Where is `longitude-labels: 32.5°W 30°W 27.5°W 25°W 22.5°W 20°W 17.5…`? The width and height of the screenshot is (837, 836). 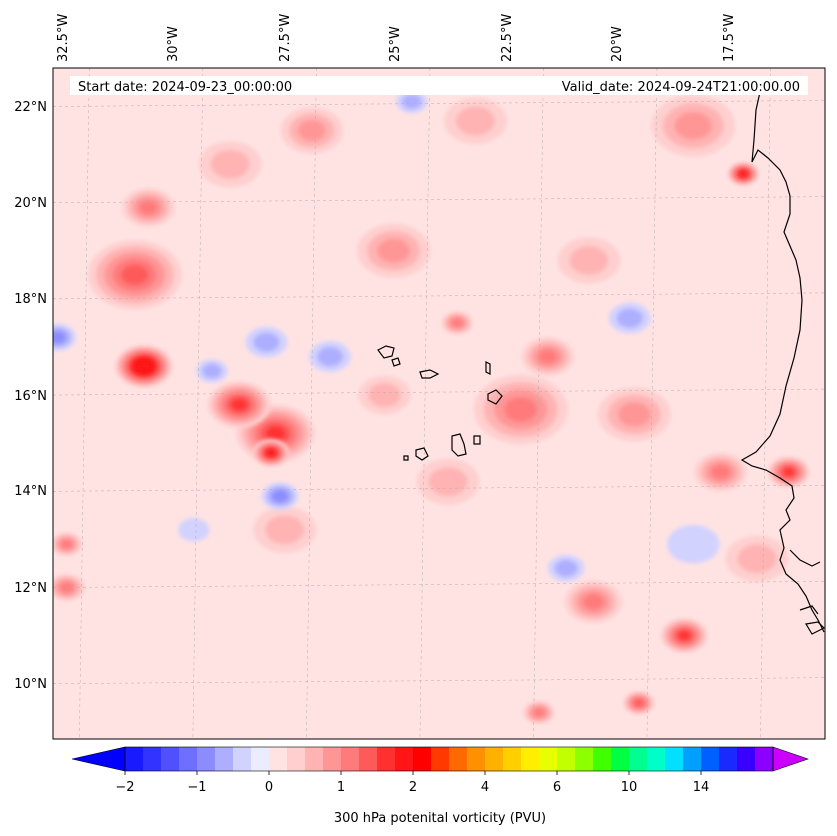
longitude-labels: 32.5°W 30°W 27.5°W 25°W 22.5°W 20°W 17.5… is located at coordinates (396, 38).